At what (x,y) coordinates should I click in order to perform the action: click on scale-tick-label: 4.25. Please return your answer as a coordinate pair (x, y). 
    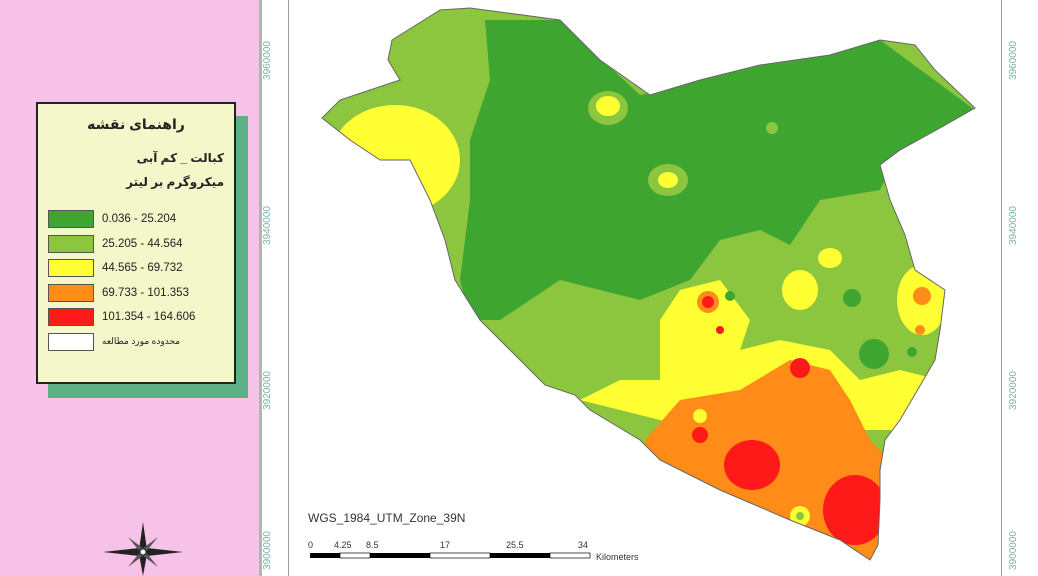
    Looking at the image, I should click on (343, 545).